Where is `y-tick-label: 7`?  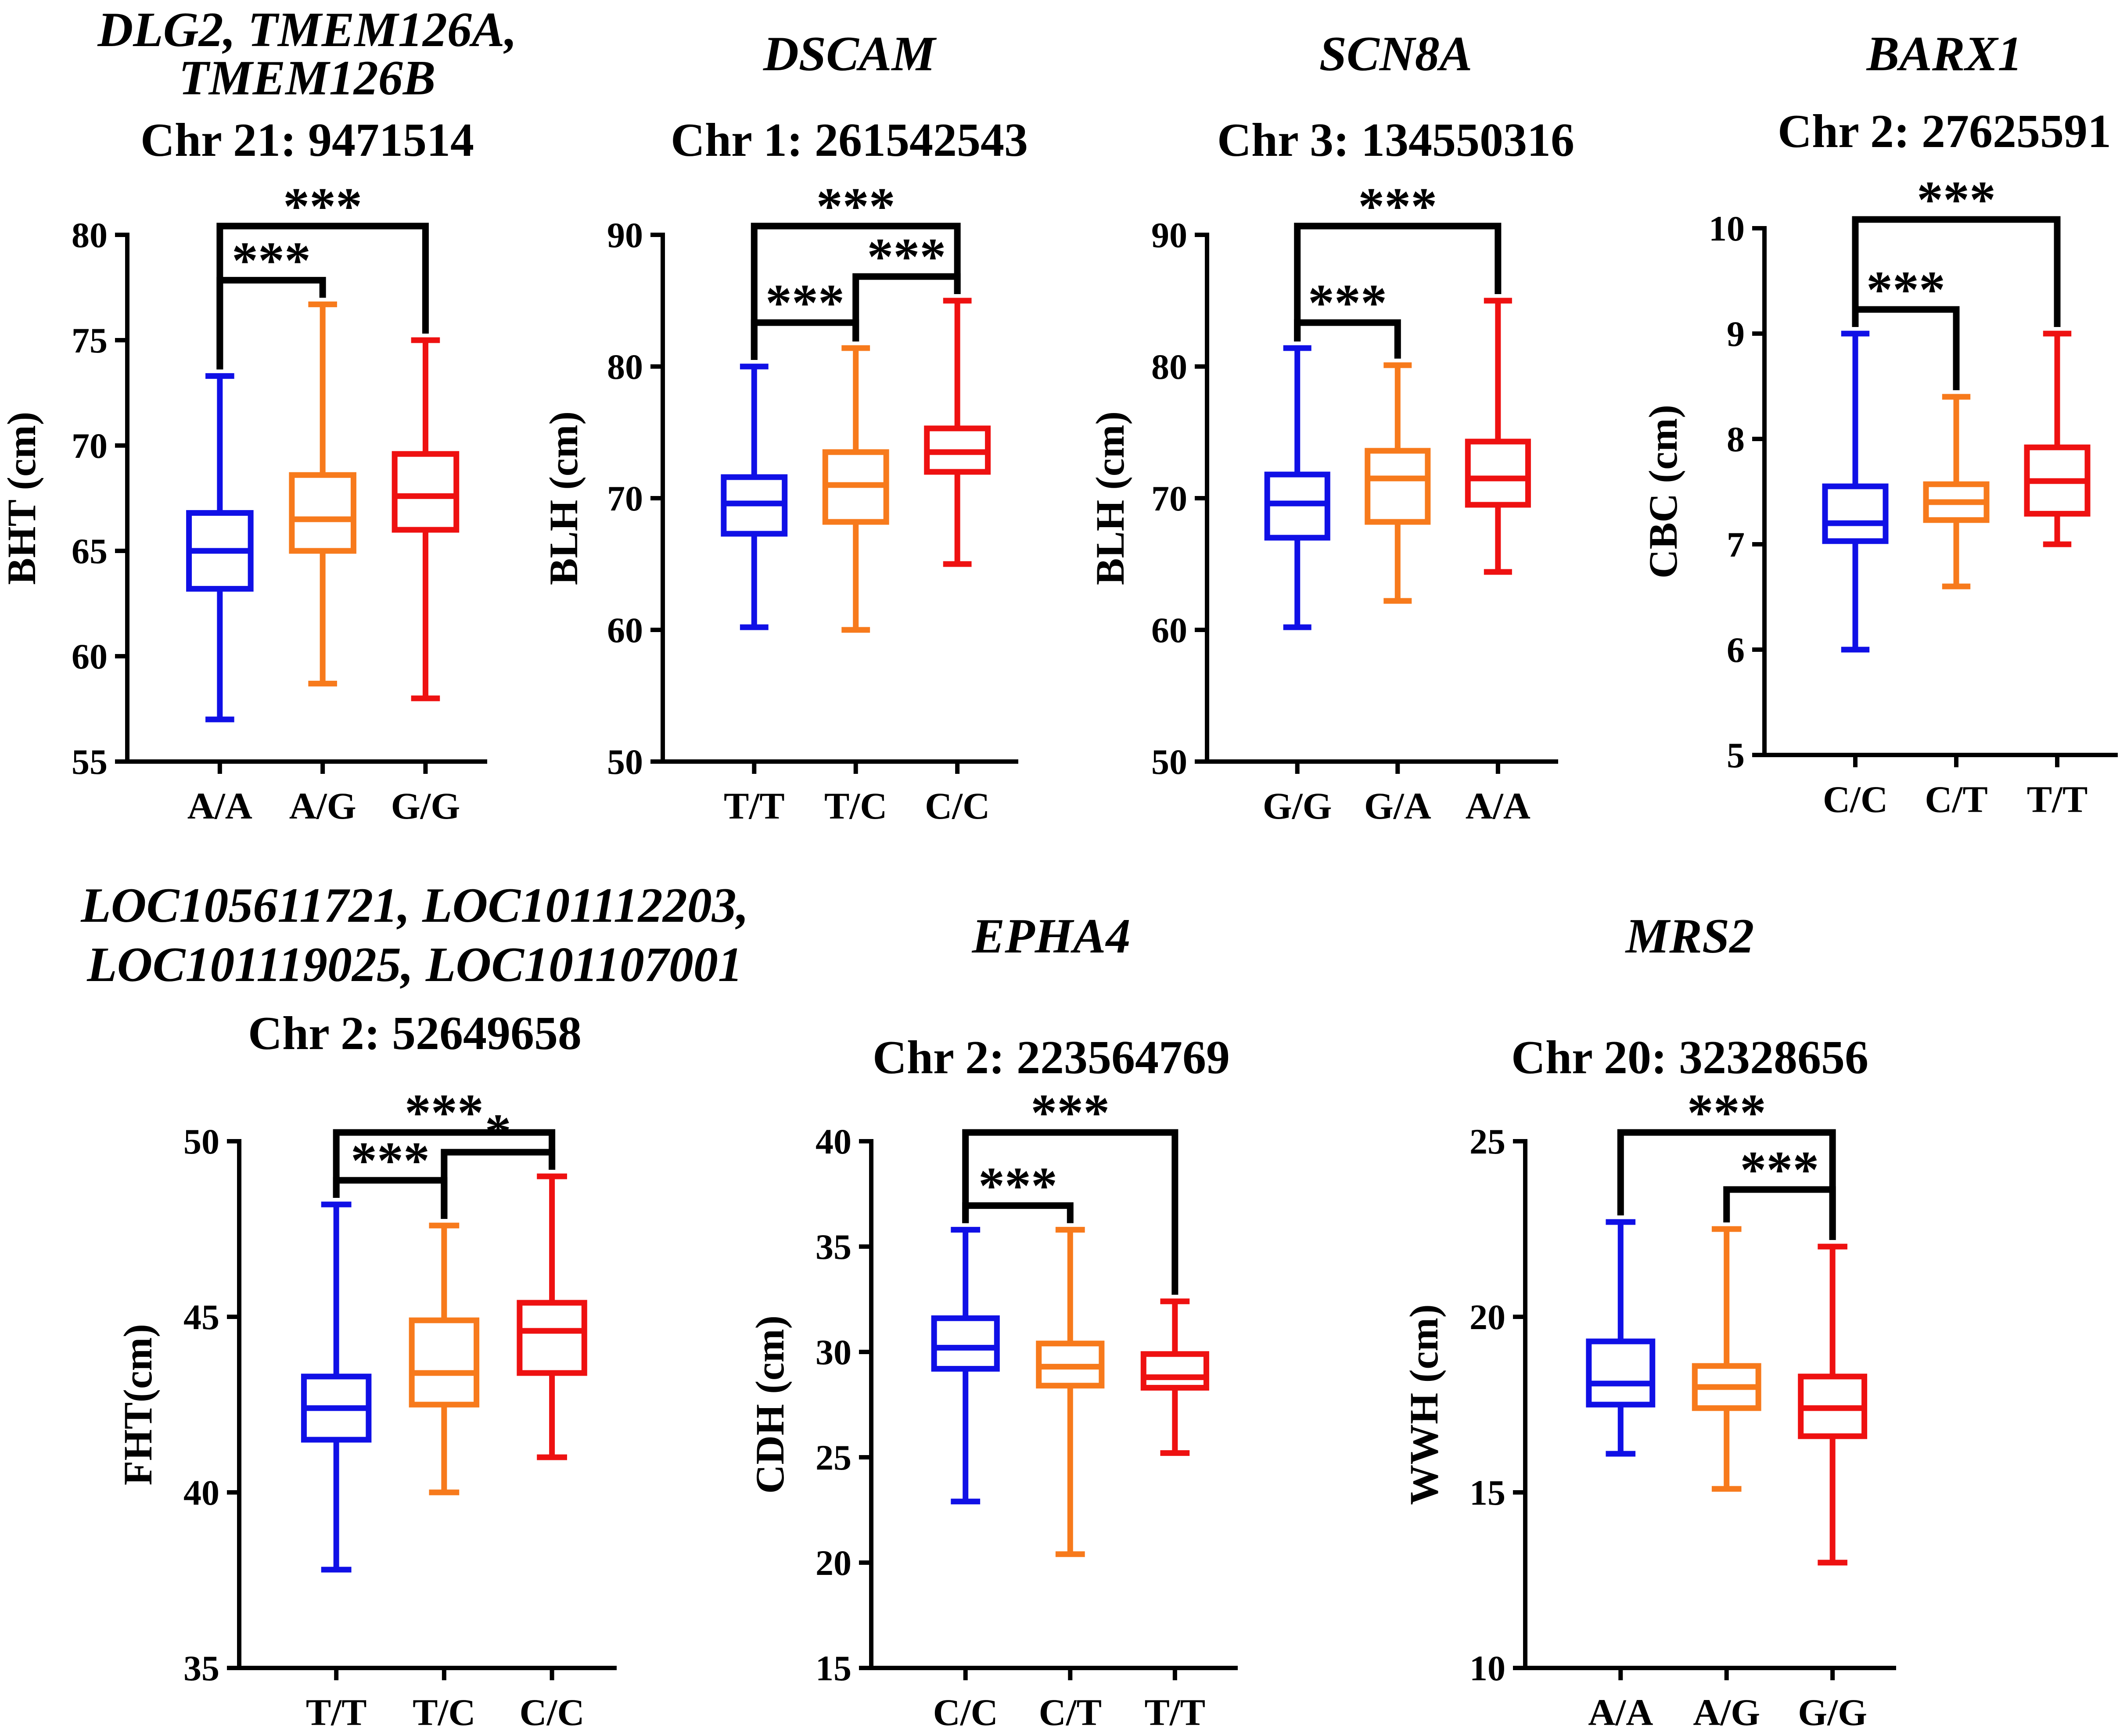 y-tick-label: 7 is located at coordinates (1736, 544).